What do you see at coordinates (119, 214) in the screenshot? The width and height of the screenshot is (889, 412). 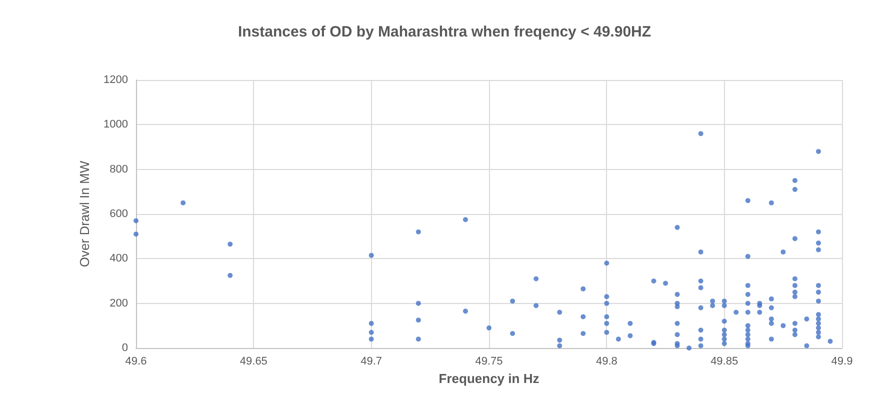 I see `y-tick-label: 600` at bounding box center [119, 214].